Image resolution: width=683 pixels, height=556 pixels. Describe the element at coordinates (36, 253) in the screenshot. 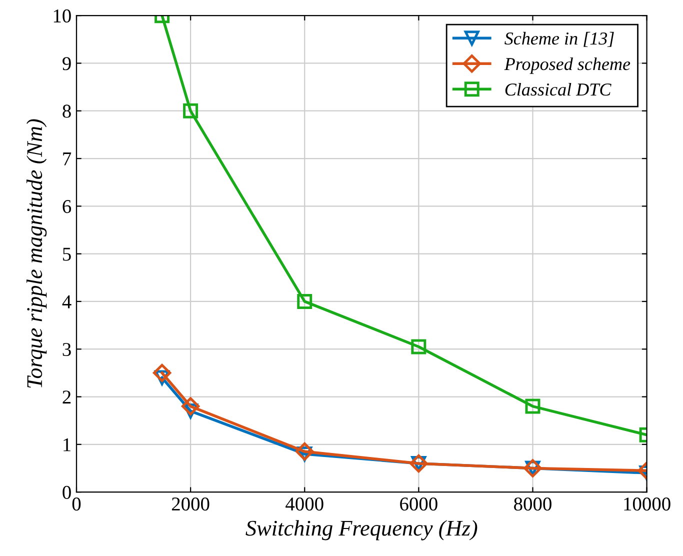

I see `y-axis-title: Torque ripple magnitude (Nm)` at that location.